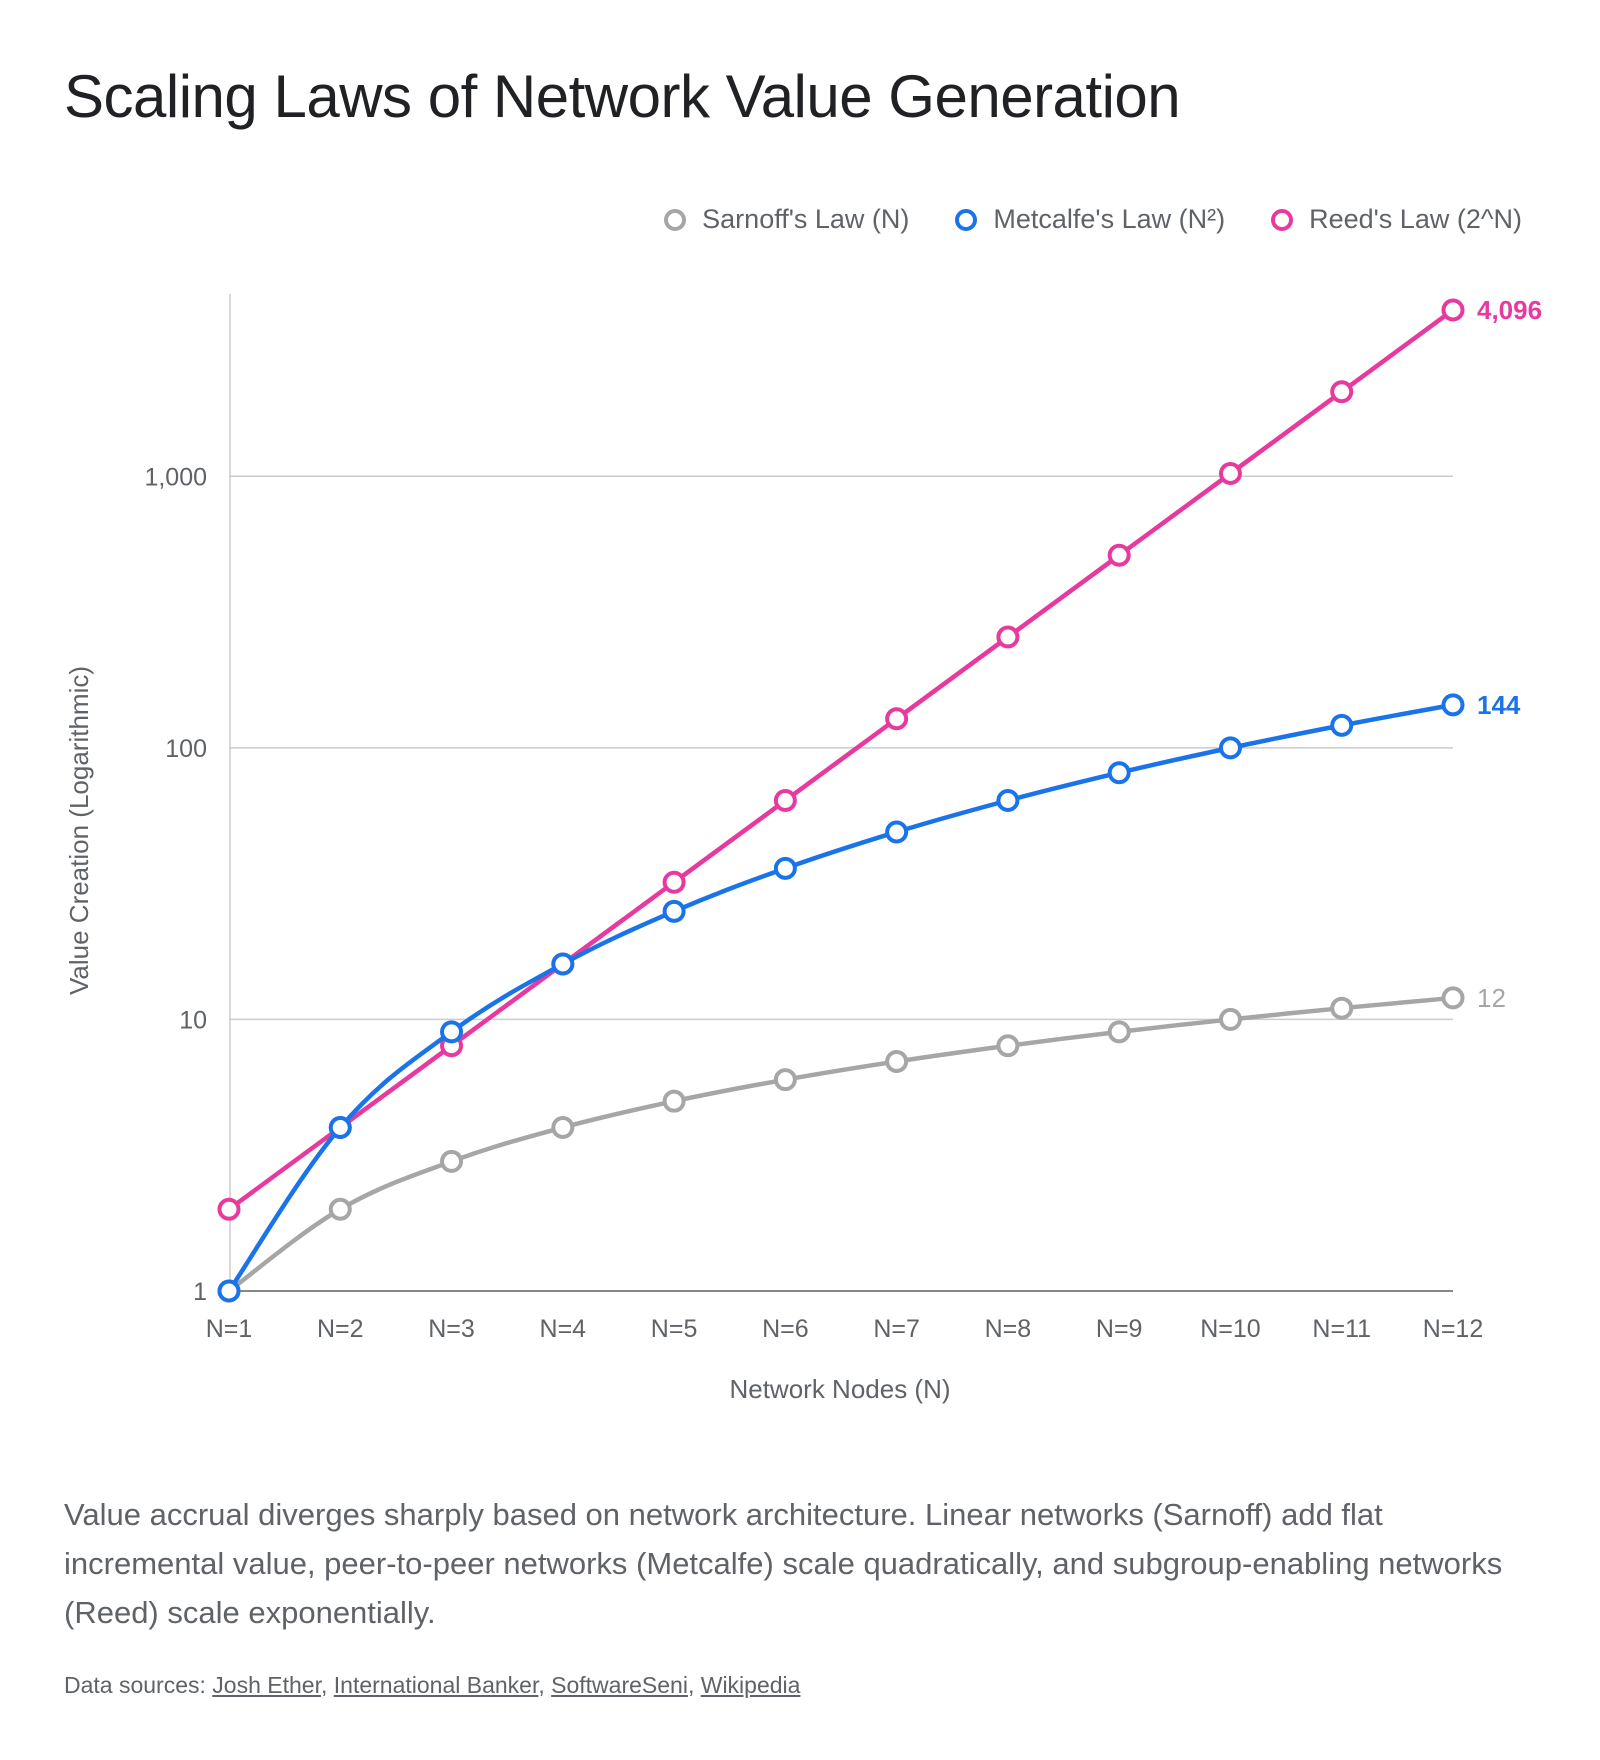  What do you see at coordinates (674, 1329) in the screenshot?
I see `x-tick-label: N=5` at bounding box center [674, 1329].